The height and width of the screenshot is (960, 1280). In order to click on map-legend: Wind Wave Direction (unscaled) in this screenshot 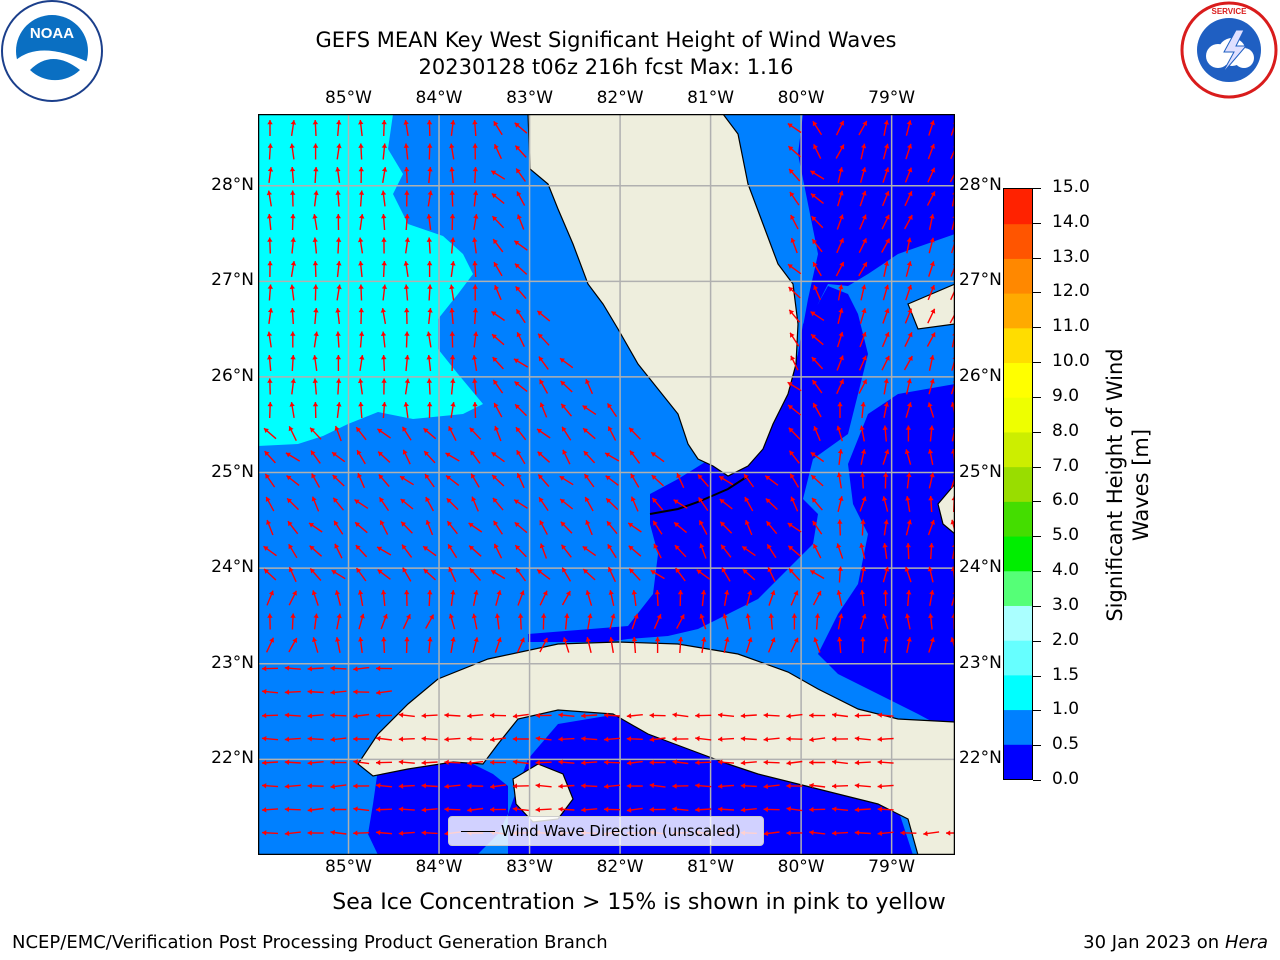, I will do `click(606, 831)`.